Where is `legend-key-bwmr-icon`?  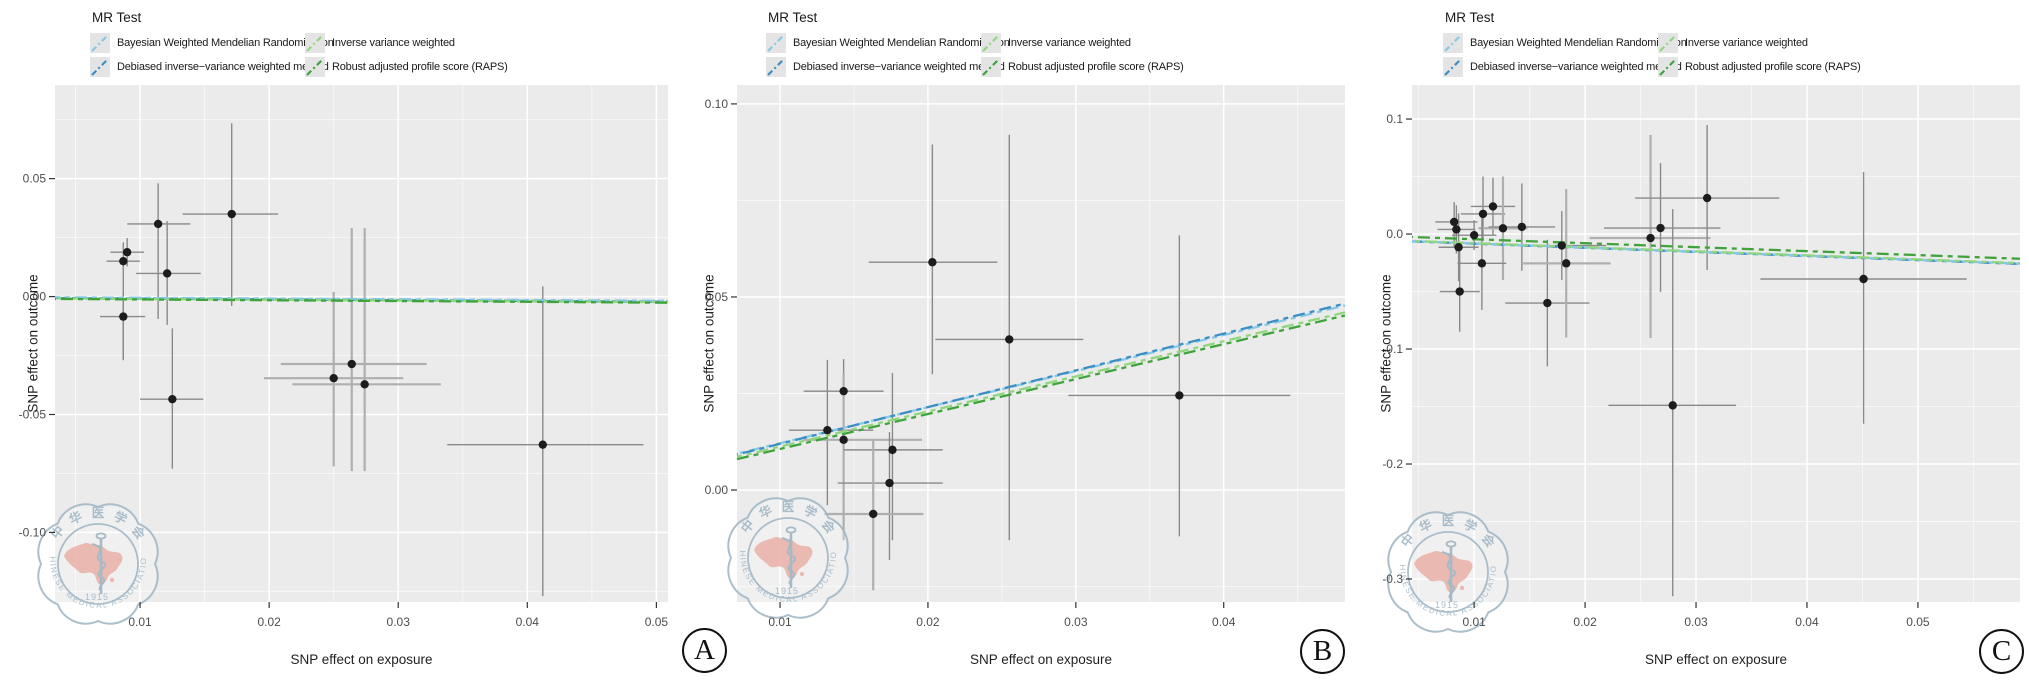
legend-key-bwmr-icon is located at coordinates (1453, 43).